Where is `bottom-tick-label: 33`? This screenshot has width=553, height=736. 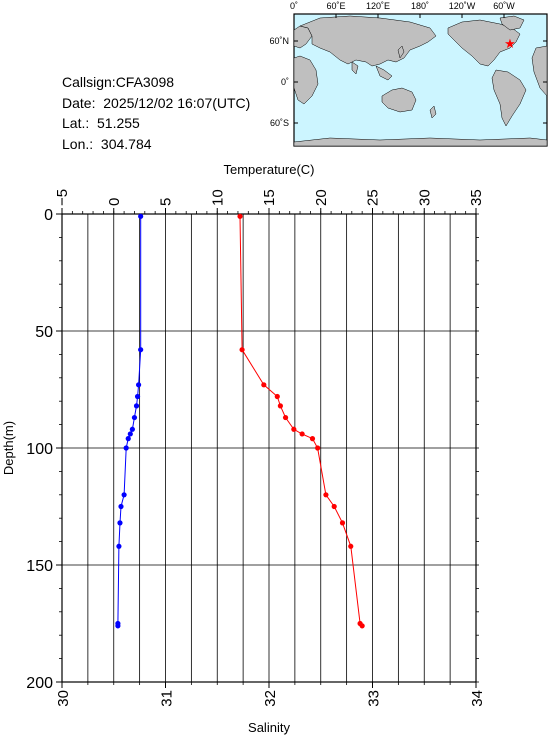 bottom-tick-label: 33 is located at coordinates (374, 698).